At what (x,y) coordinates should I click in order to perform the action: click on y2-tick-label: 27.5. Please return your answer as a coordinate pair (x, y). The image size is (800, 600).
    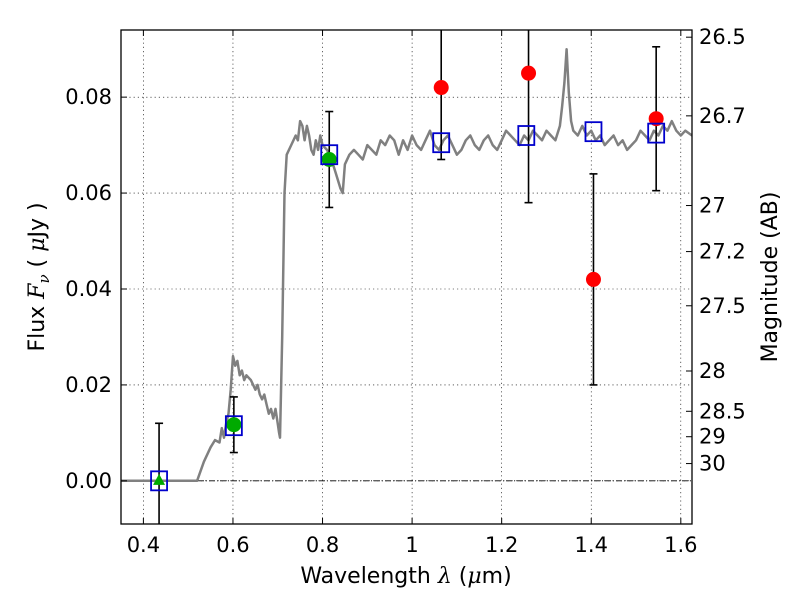
    Looking at the image, I should click on (722, 306).